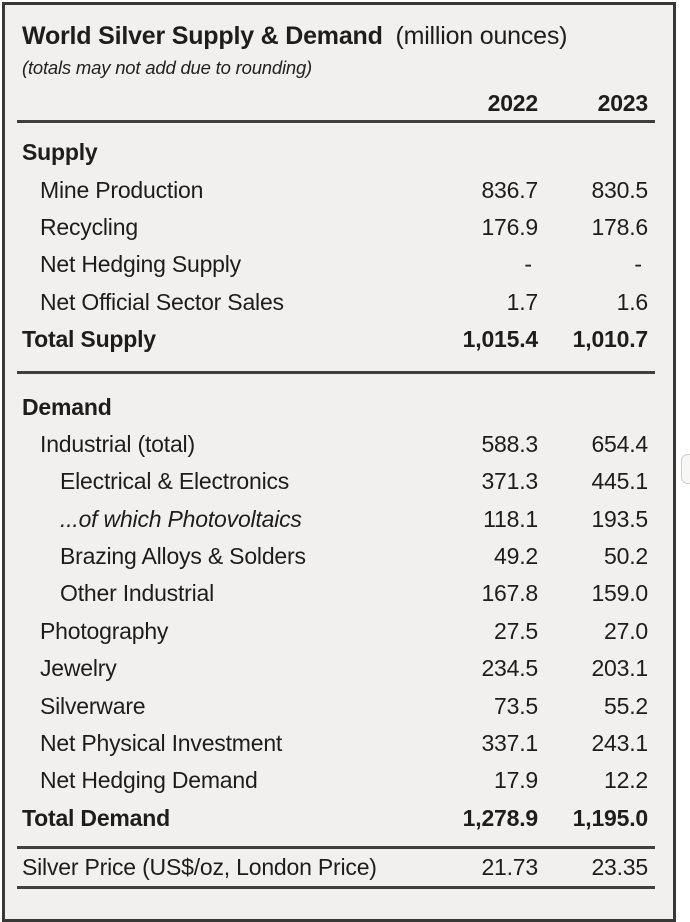 The width and height of the screenshot is (690, 922). What do you see at coordinates (96, 817) in the screenshot?
I see `row-label: Total Demand` at bounding box center [96, 817].